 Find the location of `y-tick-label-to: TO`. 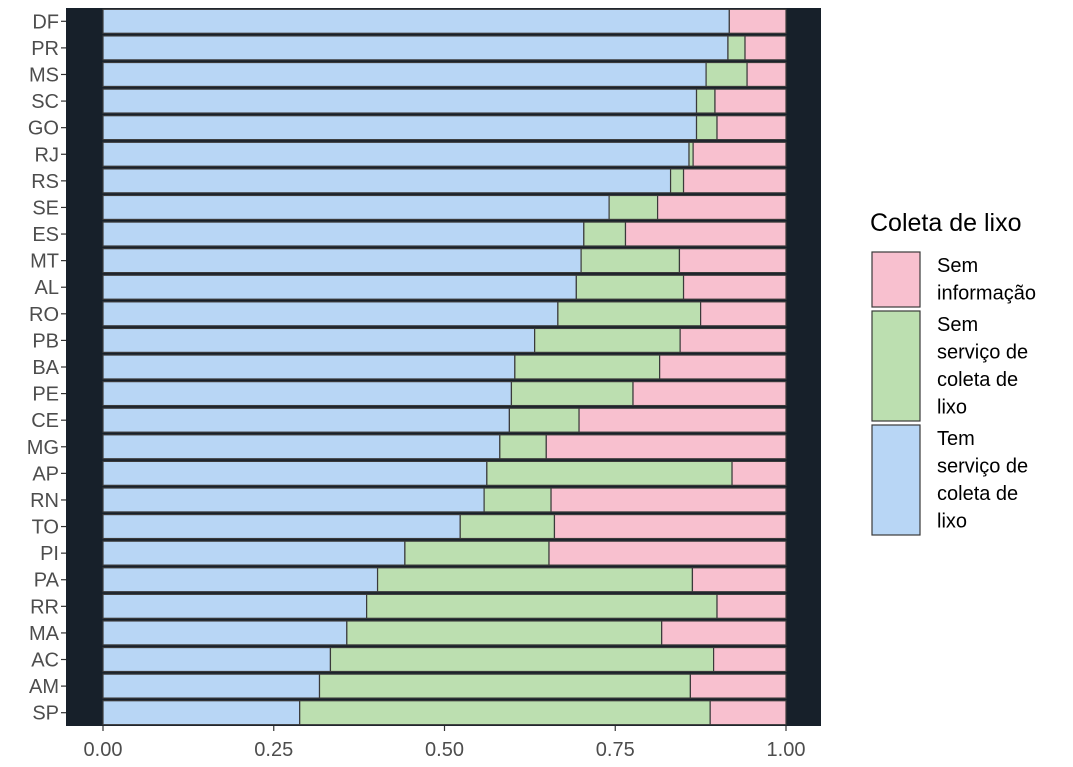

y-tick-label-to: TO is located at coordinates (45, 528).